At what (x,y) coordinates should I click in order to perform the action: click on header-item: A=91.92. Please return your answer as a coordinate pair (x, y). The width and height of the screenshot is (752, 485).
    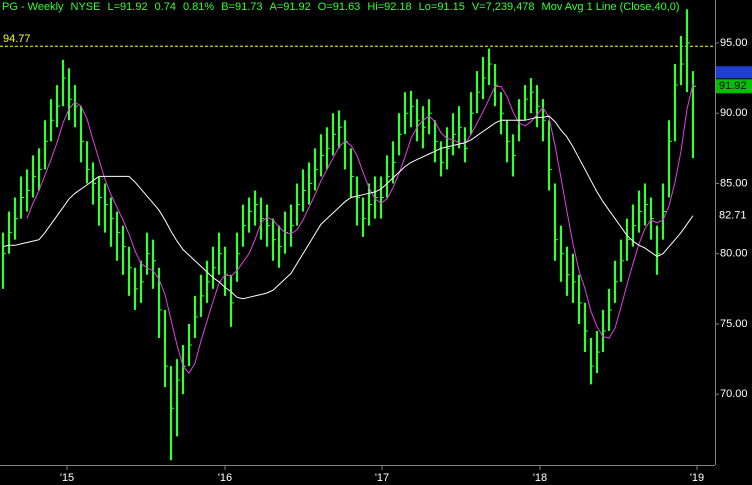
    Looking at the image, I should click on (290, 7).